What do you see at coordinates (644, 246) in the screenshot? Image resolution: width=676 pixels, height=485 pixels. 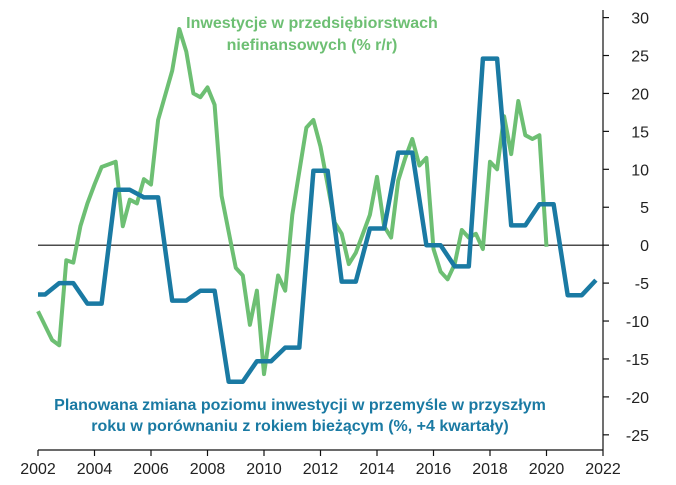 I see `y-tick-label: 0` at bounding box center [644, 246].